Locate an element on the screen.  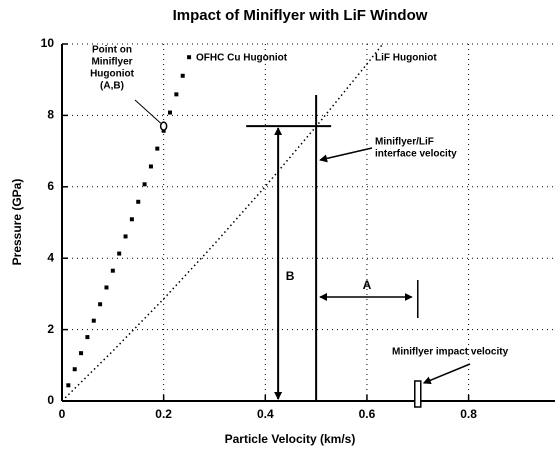
annotation: Miniflyer impact velocity is located at coordinates (450, 352).